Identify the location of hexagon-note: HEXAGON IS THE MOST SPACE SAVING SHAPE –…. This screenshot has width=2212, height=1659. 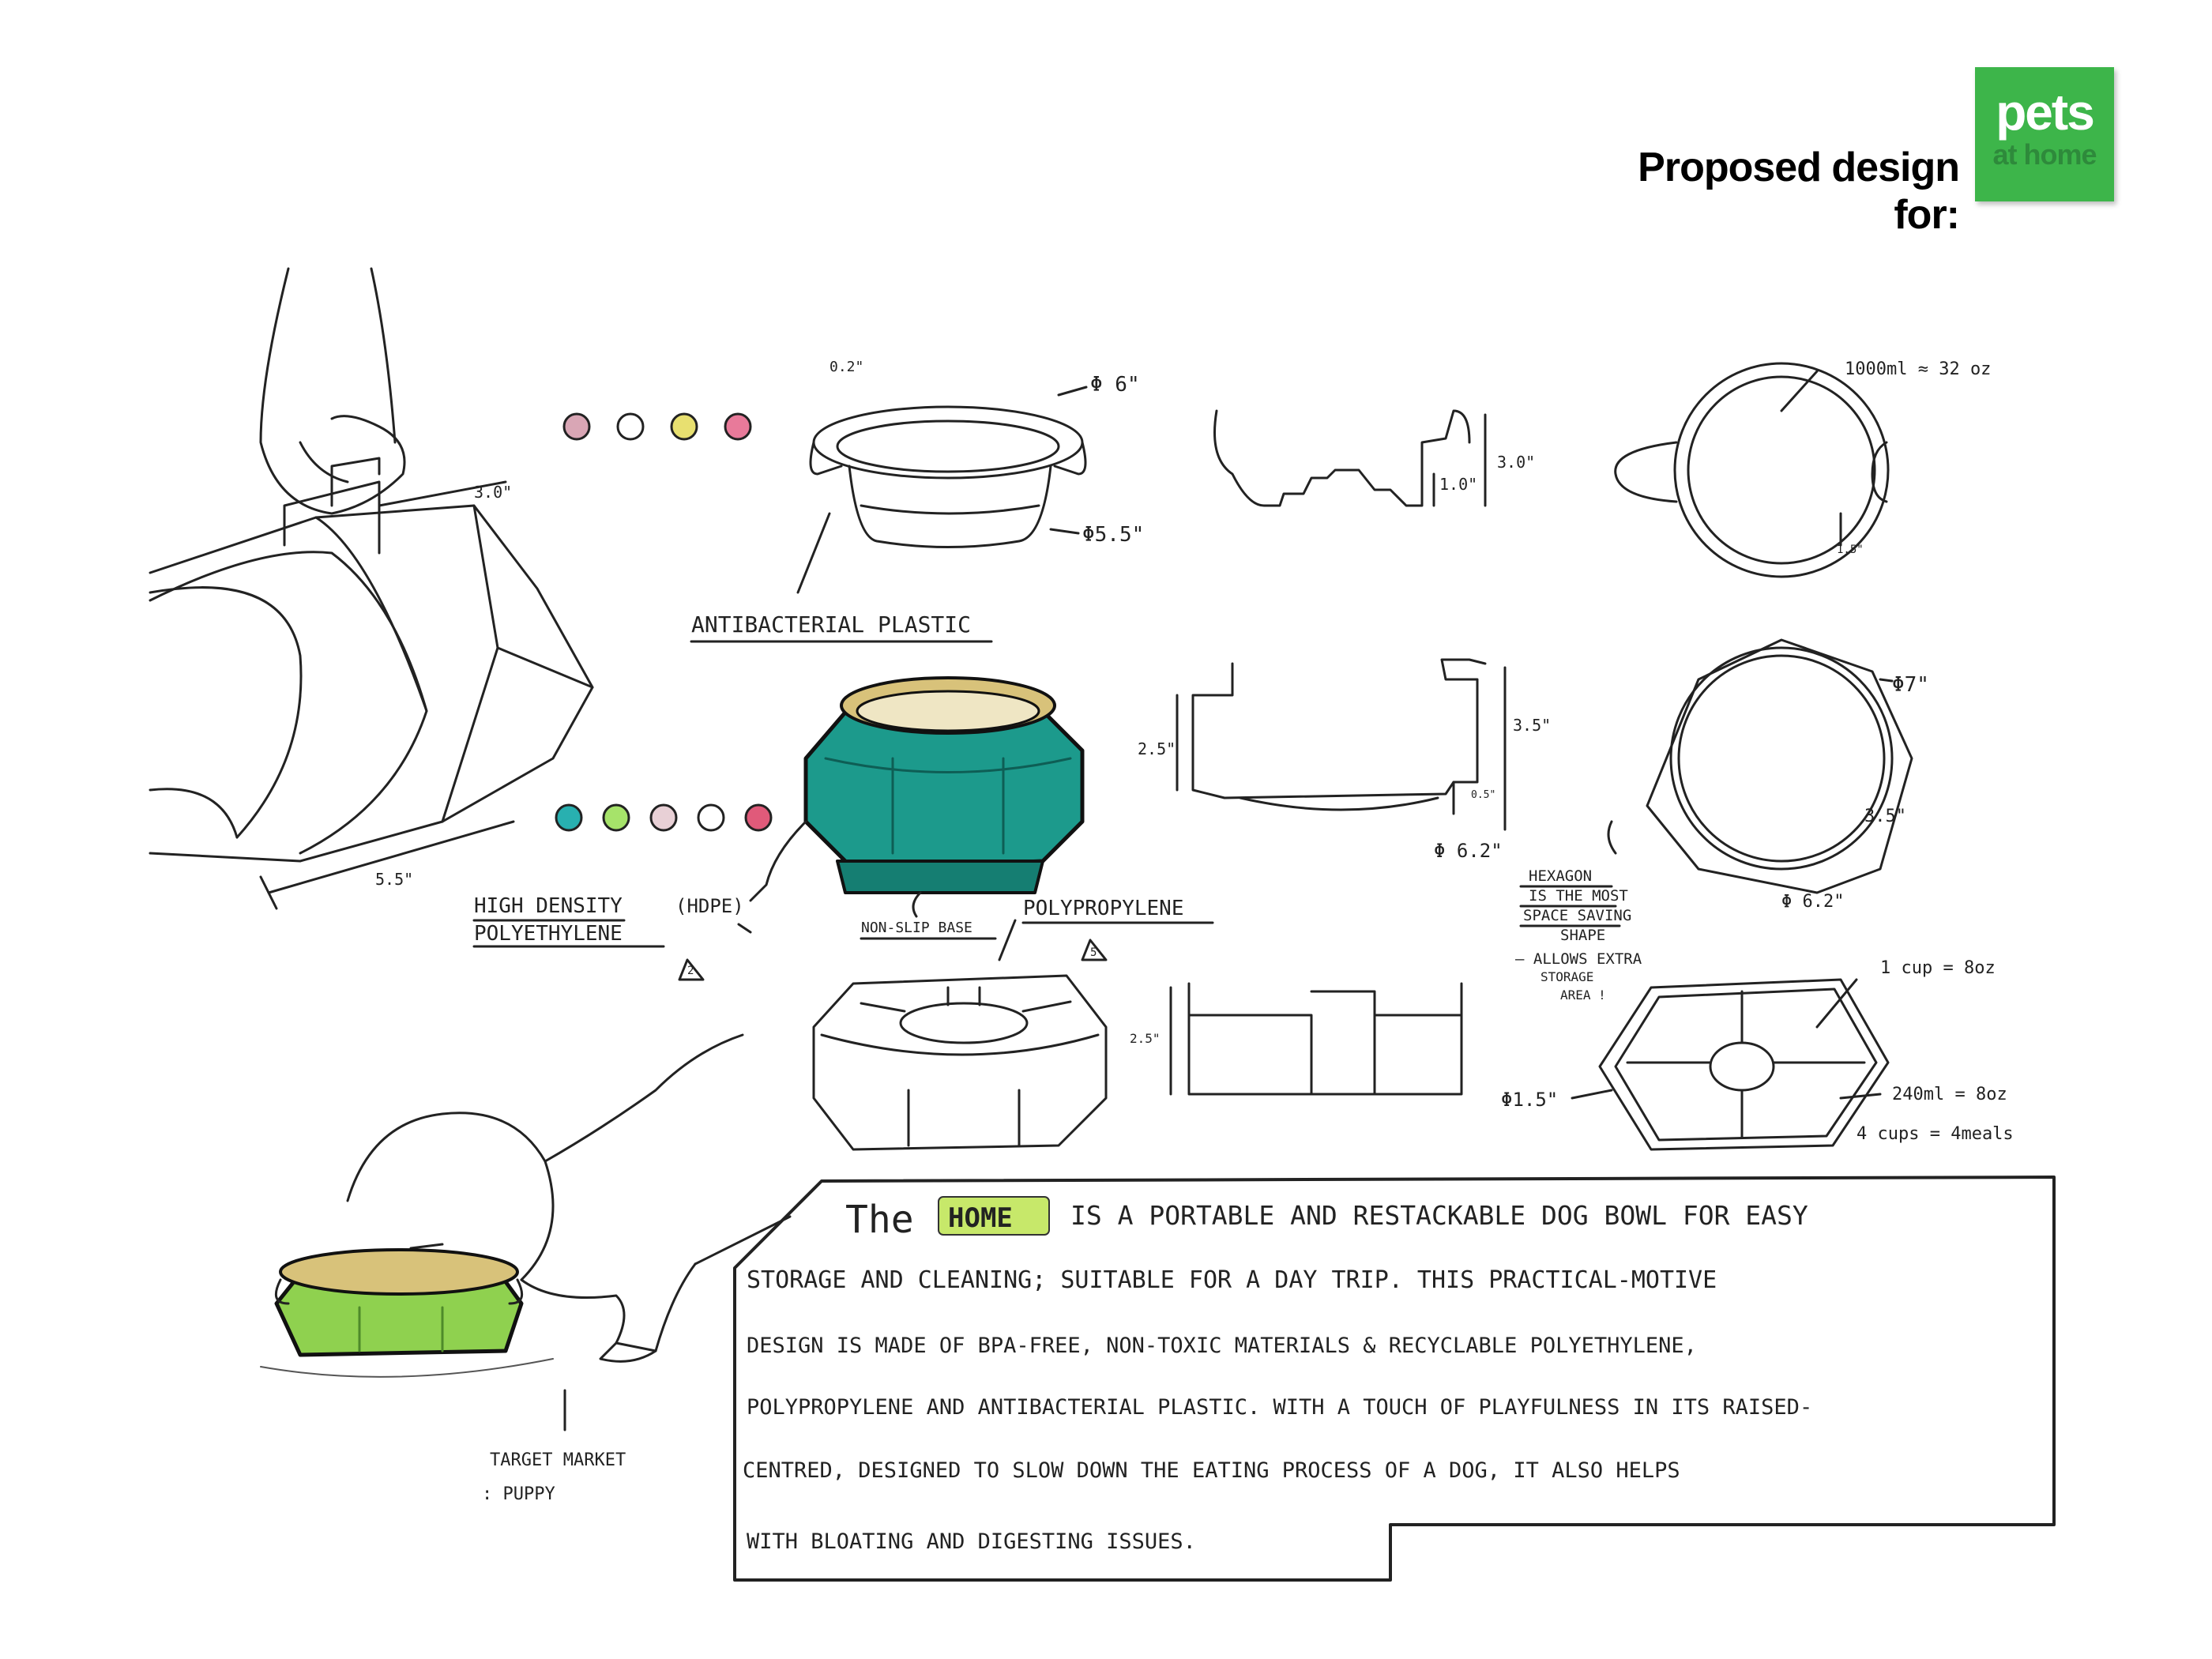
(1578, 935).